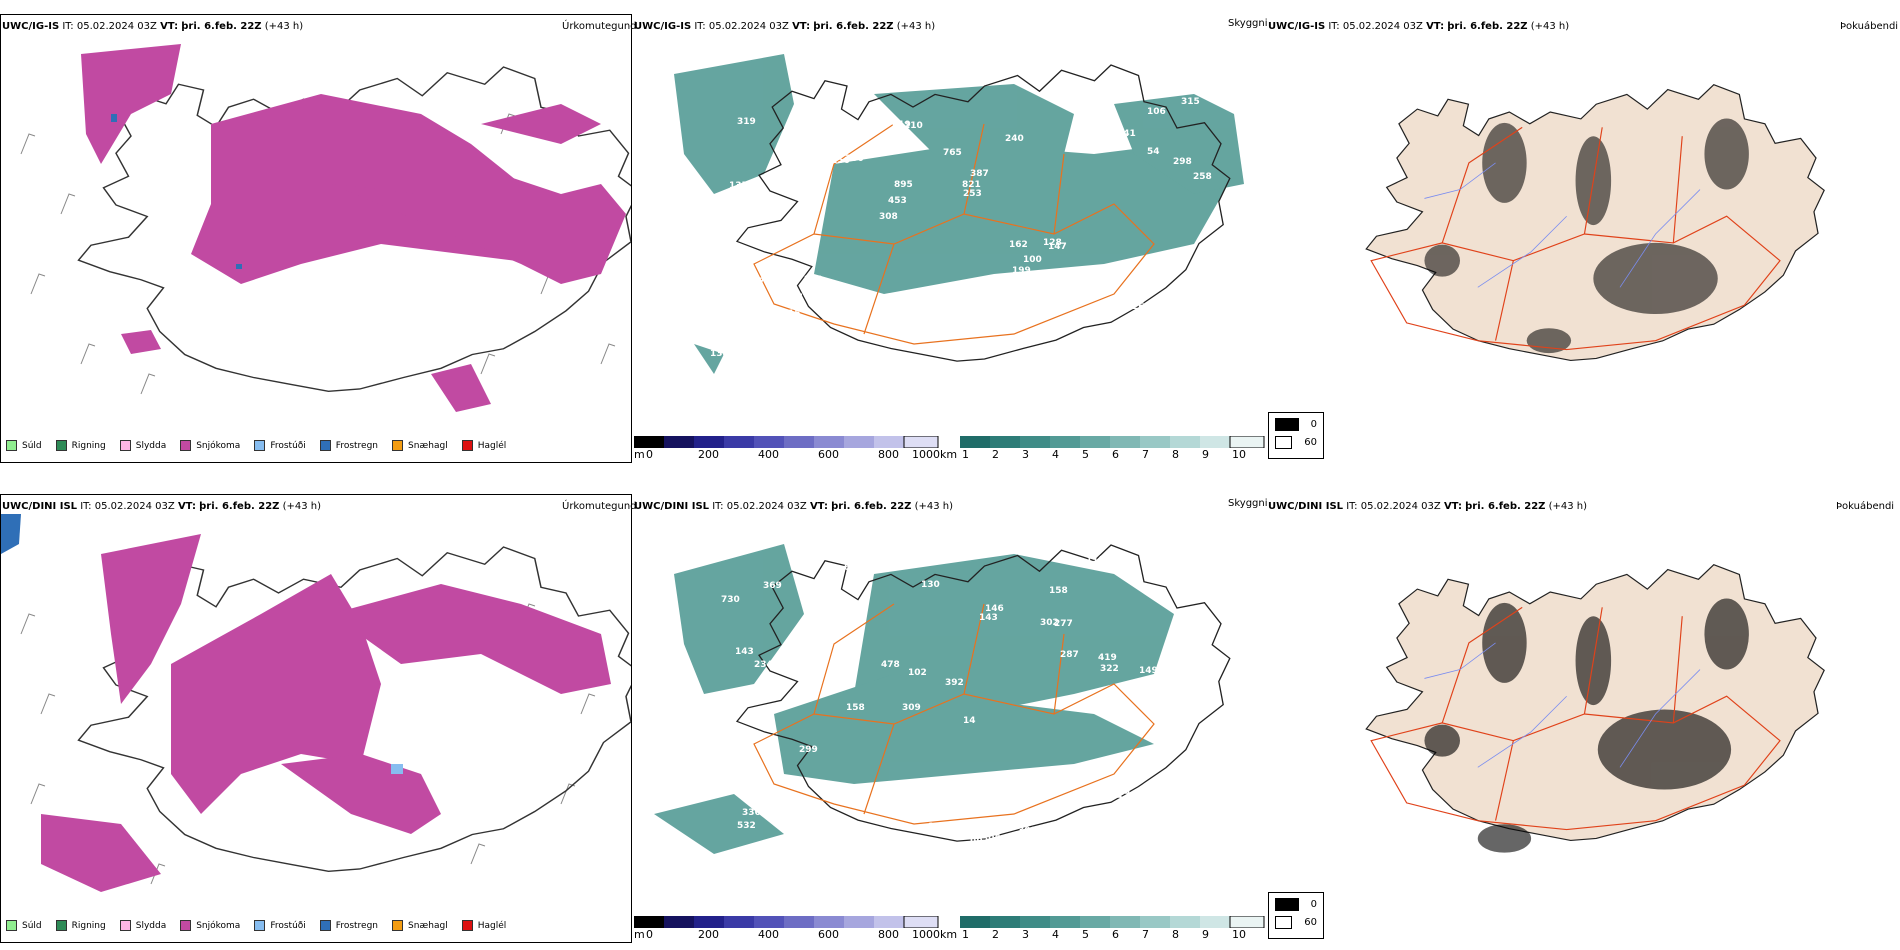 Image resolution: width=1900 pixels, height=950 pixels. What do you see at coordinates (952, 153) in the screenshot?
I see `cloud-base-label: 765` at bounding box center [952, 153].